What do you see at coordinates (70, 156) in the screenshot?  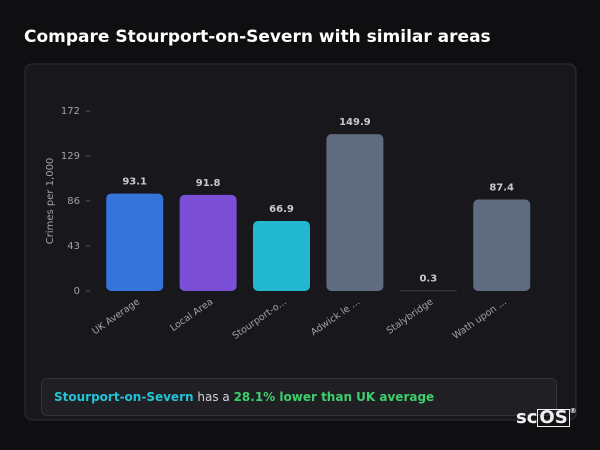 I see `y-tick-label: 129` at bounding box center [70, 156].